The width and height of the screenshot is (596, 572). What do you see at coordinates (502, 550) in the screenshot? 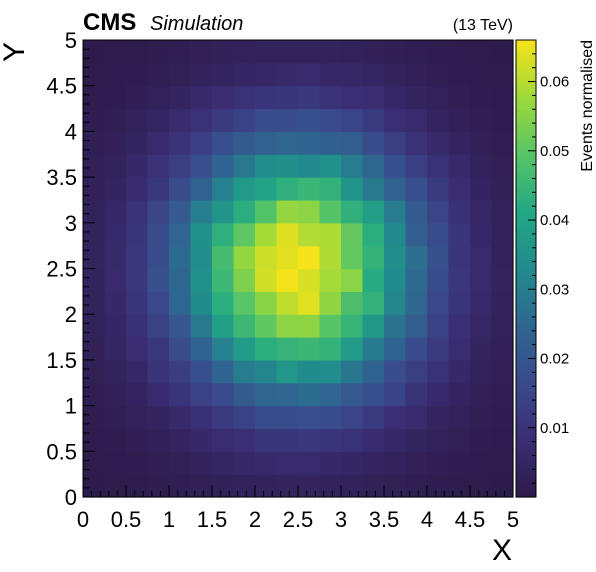
I see `x-axis-title: X` at bounding box center [502, 550].